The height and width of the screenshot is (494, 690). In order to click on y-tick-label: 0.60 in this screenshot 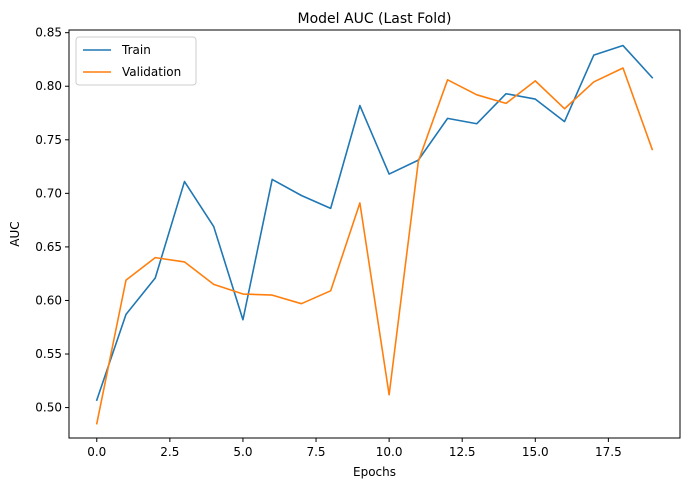, I will do `click(48, 300)`.